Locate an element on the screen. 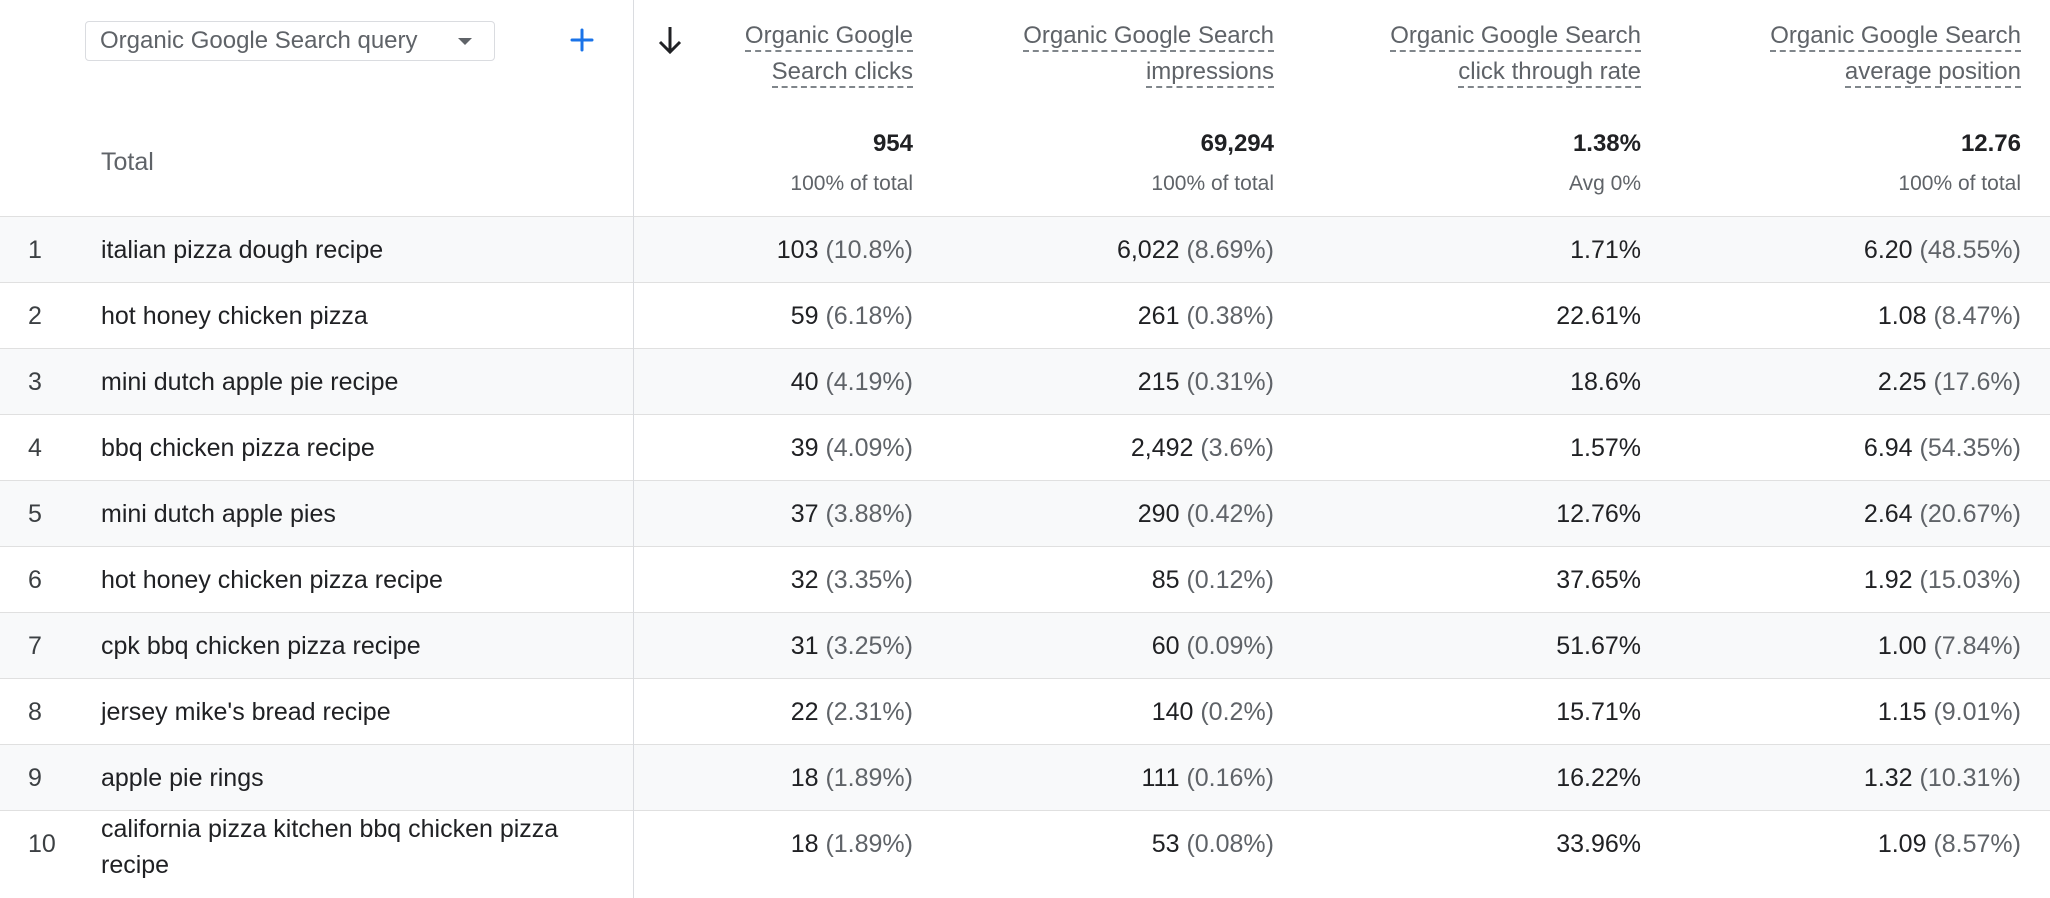  clicks-cell-value: 22 is located at coordinates (804, 712).